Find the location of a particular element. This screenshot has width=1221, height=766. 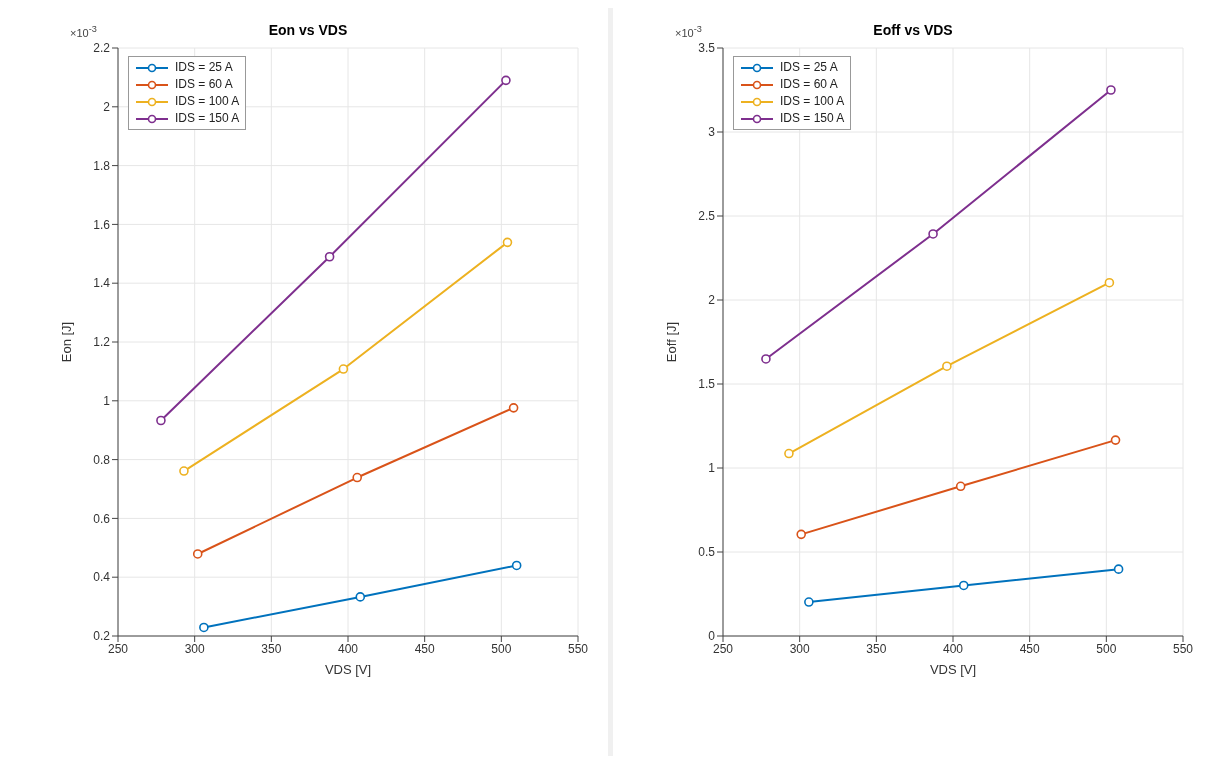

y-tick-label: 1.2 is located at coordinates (102, 342).